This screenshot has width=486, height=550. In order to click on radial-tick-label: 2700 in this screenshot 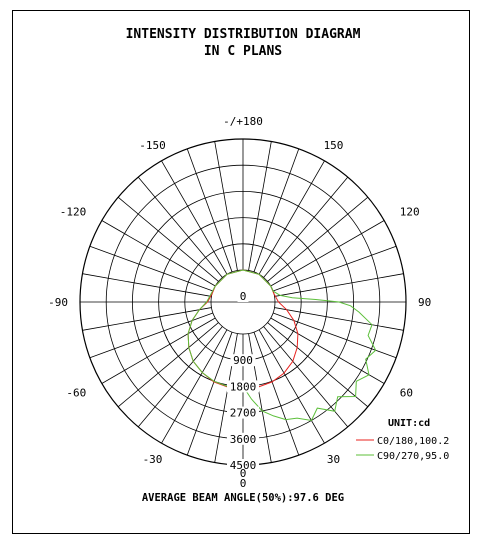, I will do `click(243, 413)`.